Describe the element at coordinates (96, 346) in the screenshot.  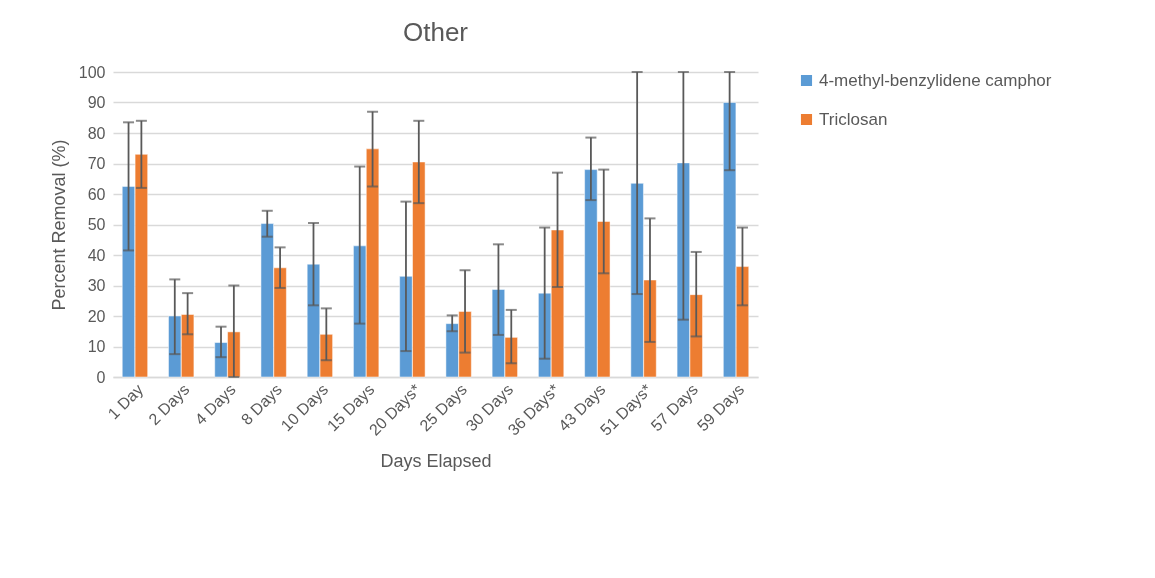
I see `y-tick-label: 10` at that location.